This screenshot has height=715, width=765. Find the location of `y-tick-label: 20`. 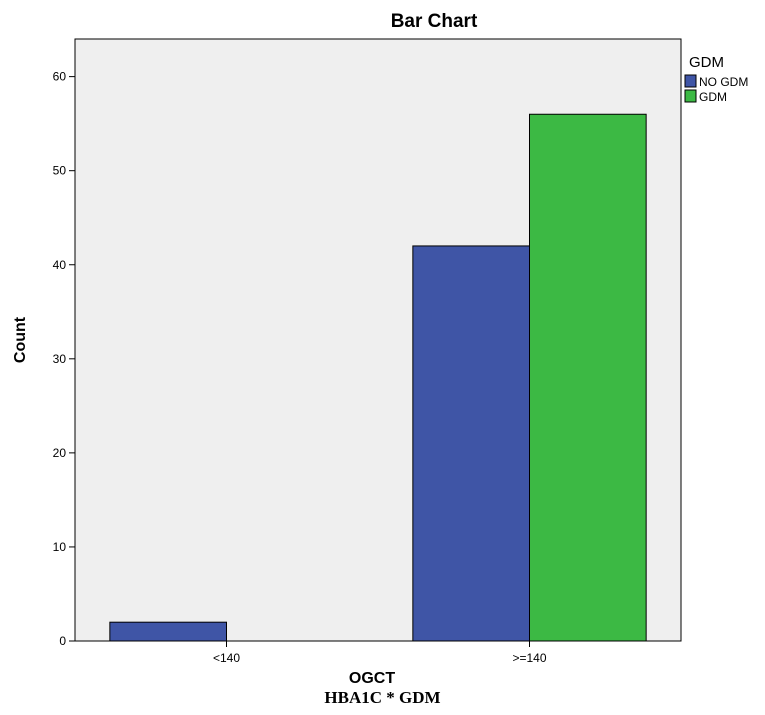

y-tick-label: 20 is located at coordinates (60, 453).